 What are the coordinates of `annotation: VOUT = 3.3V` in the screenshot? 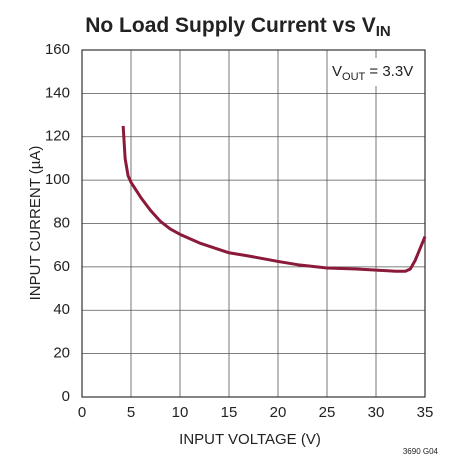 It's located at (372, 73).